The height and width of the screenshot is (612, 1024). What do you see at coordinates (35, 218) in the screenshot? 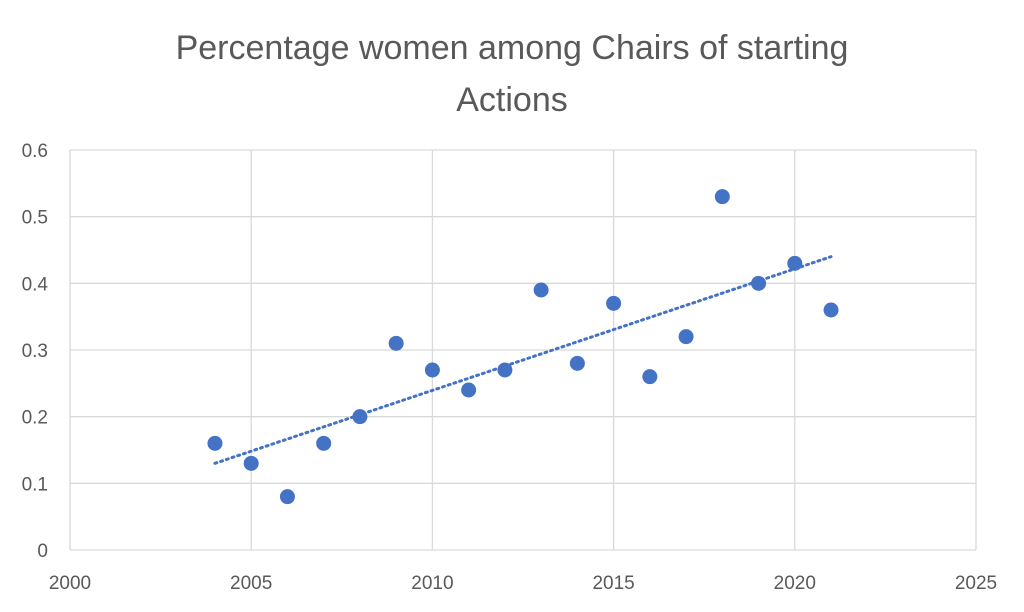
I see `y-tick-label: 0.5` at bounding box center [35, 218].